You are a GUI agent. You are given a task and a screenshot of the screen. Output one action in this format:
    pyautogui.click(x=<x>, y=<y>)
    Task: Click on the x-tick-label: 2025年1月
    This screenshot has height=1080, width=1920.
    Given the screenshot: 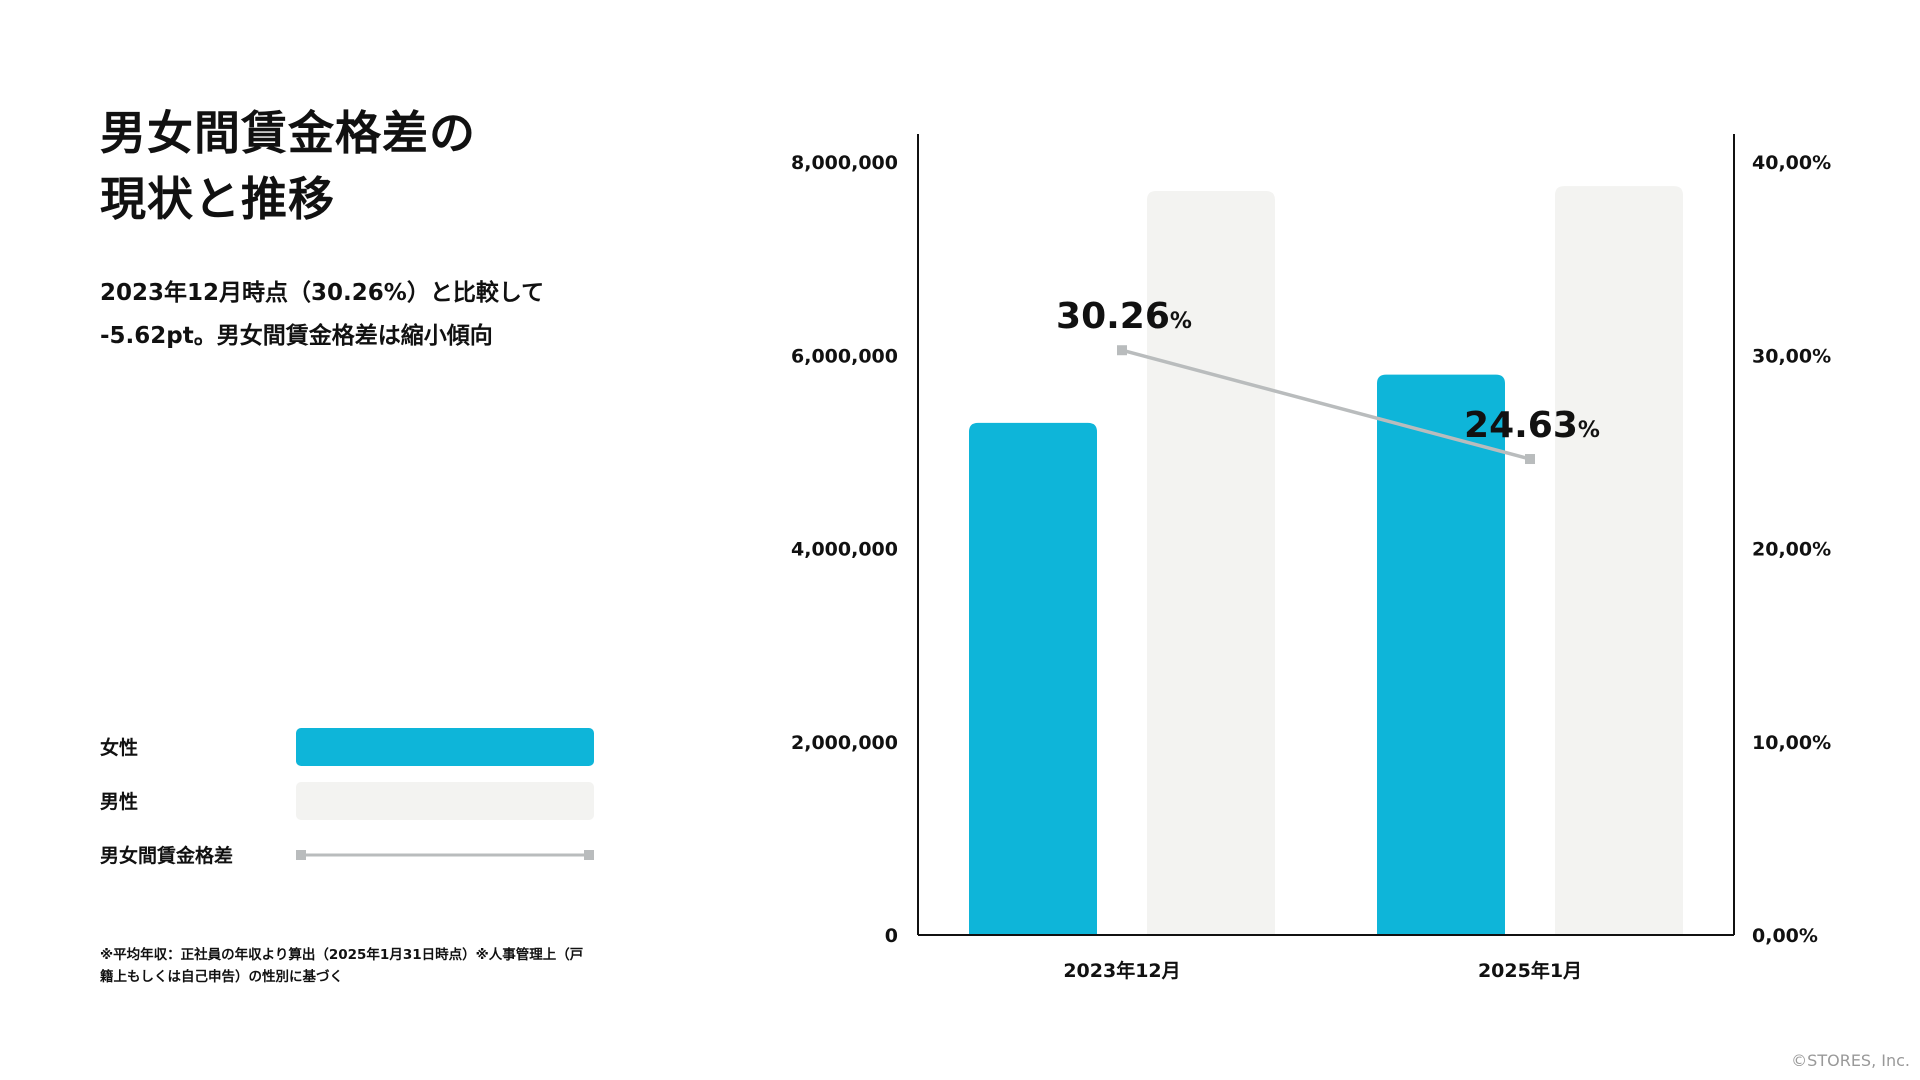 What is the action you would take?
    pyautogui.click(x=1530, y=970)
    